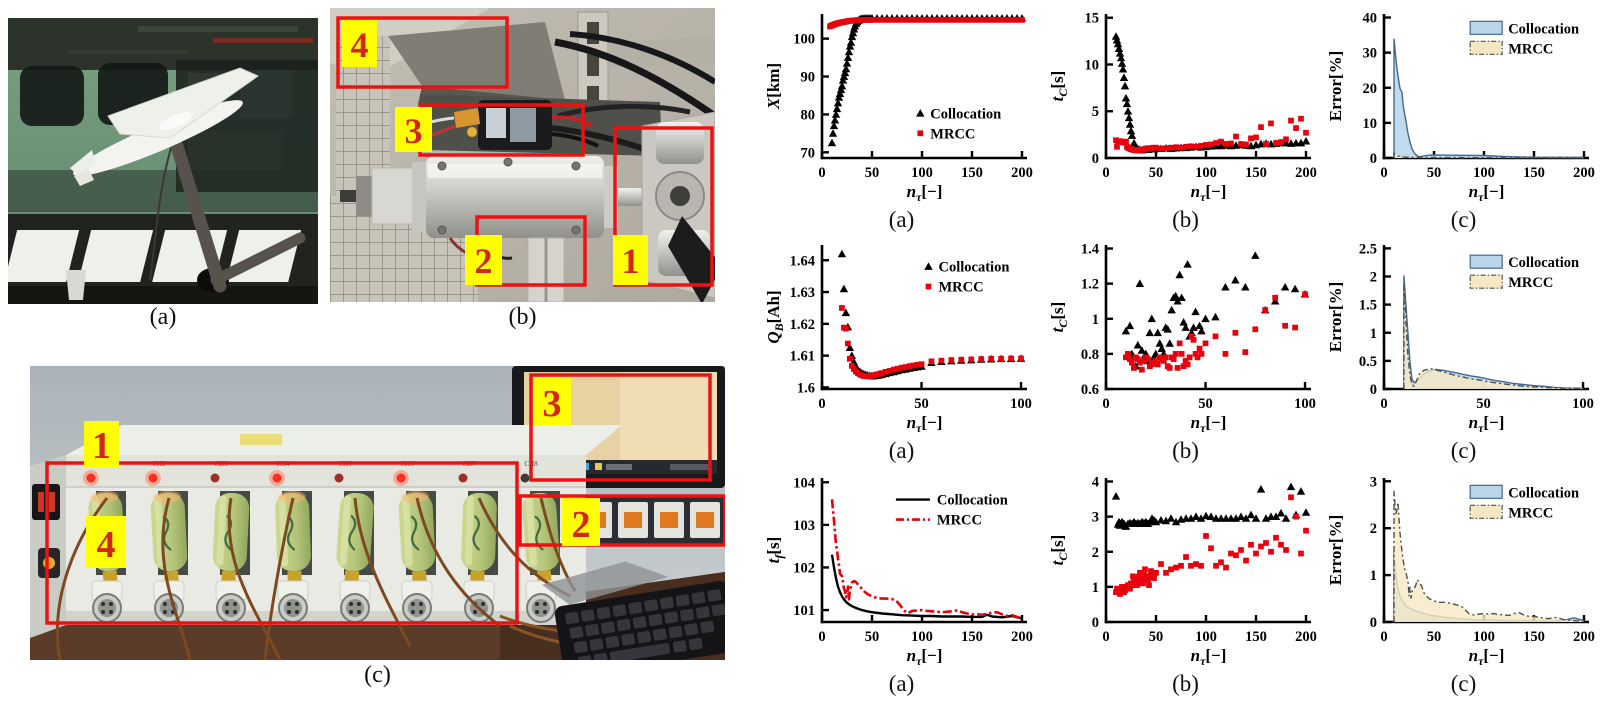  What do you see at coordinates (1090, 355) in the screenshot?
I see `svg-text: 0.8` at bounding box center [1090, 355].